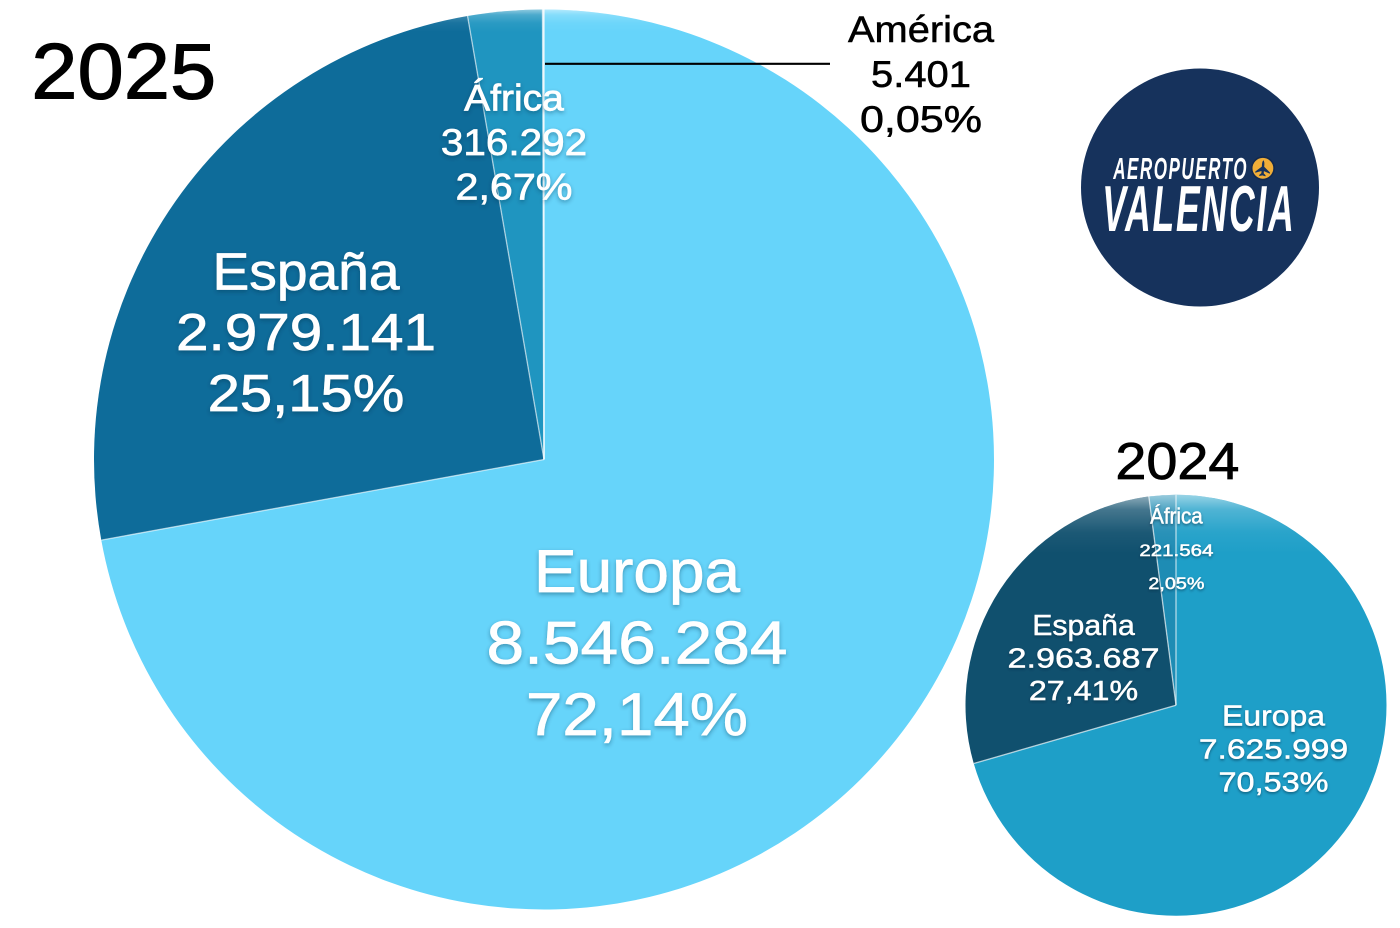  What do you see at coordinates (1083, 690) in the screenshot?
I see `svg-text: 27,41%` at bounding box center [1083, 690].